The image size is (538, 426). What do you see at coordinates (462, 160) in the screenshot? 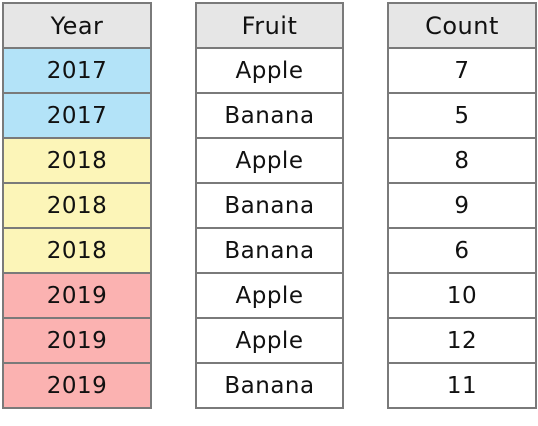
I see `count-cell: 8` at bounding box center [462, 160].